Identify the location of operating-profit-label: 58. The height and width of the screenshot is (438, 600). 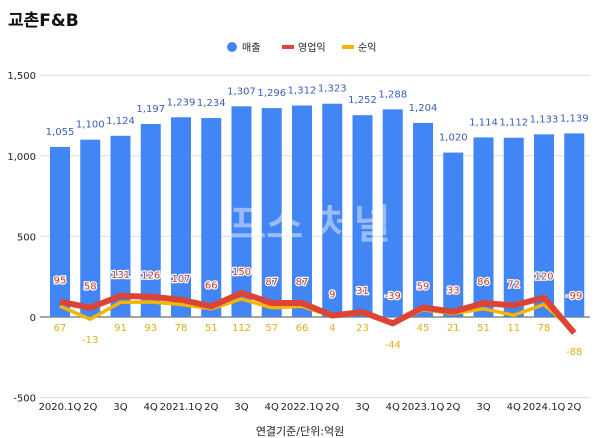
(90, 287).